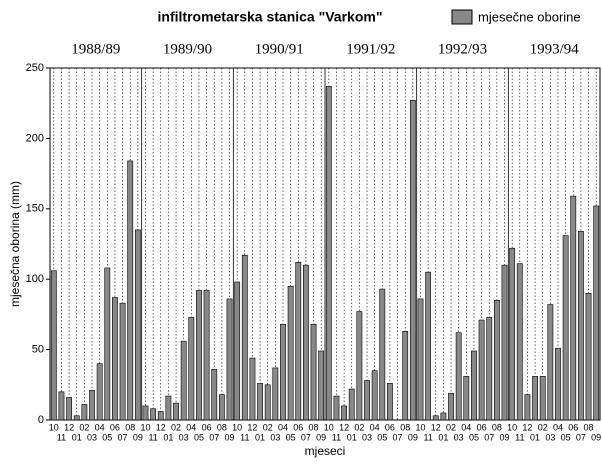 The image size is (602, 464). I want to click on legend-label: mjesečne oborine, so click(529, 16).